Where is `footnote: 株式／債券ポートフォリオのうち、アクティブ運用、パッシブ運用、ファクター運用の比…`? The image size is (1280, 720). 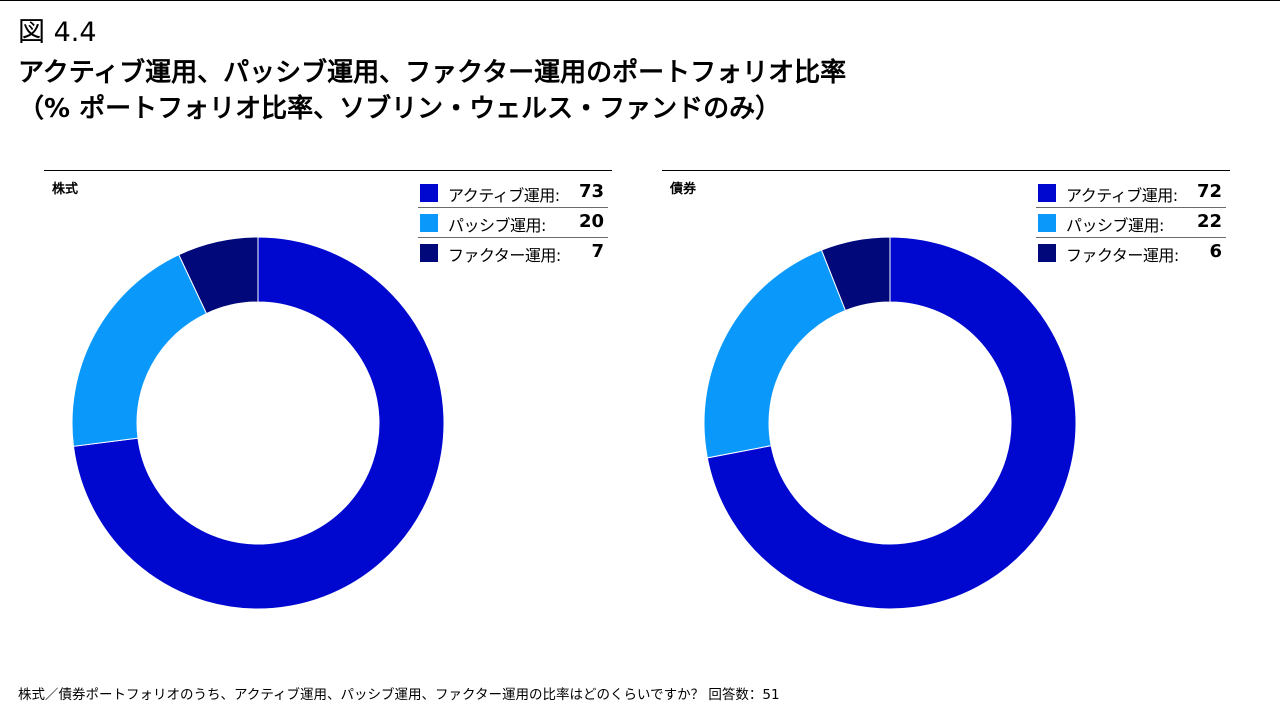
footnote: 株式／債券ポートフォリオのうち、アクティブ運用、パッシブ運用、ファクター運用の比… is located at coordinates (399, 695).